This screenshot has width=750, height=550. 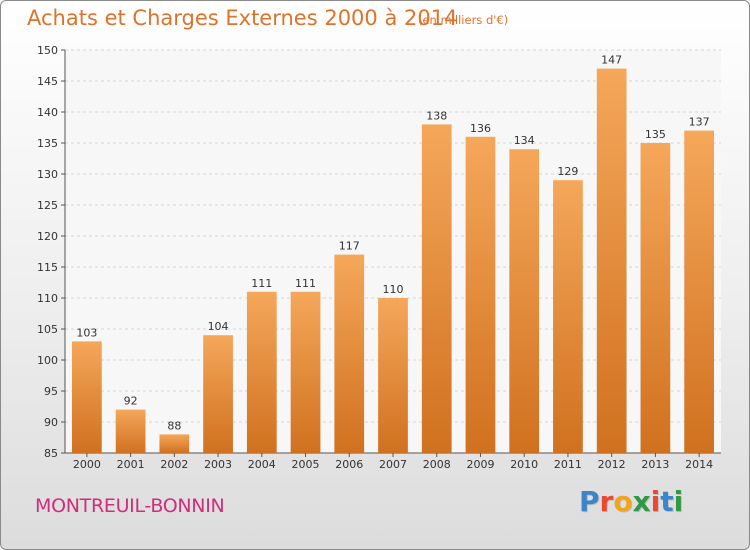 I want to click on y-tick-label: 145, so click(x=47, y=81).